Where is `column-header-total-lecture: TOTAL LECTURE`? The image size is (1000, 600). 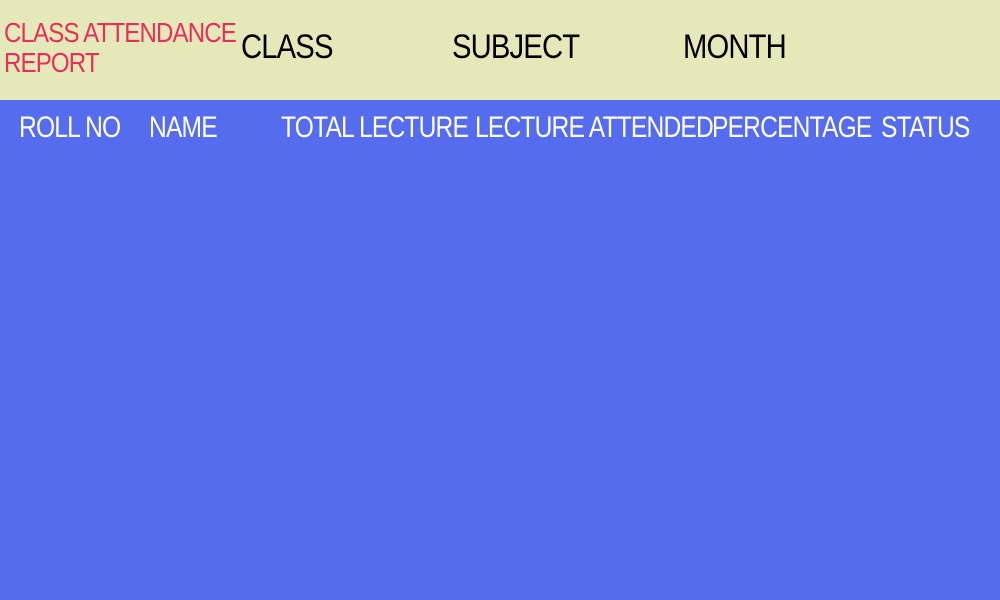
column-header-total-lecture: TOTAL LECTURE is located at coordinates (375, 127).